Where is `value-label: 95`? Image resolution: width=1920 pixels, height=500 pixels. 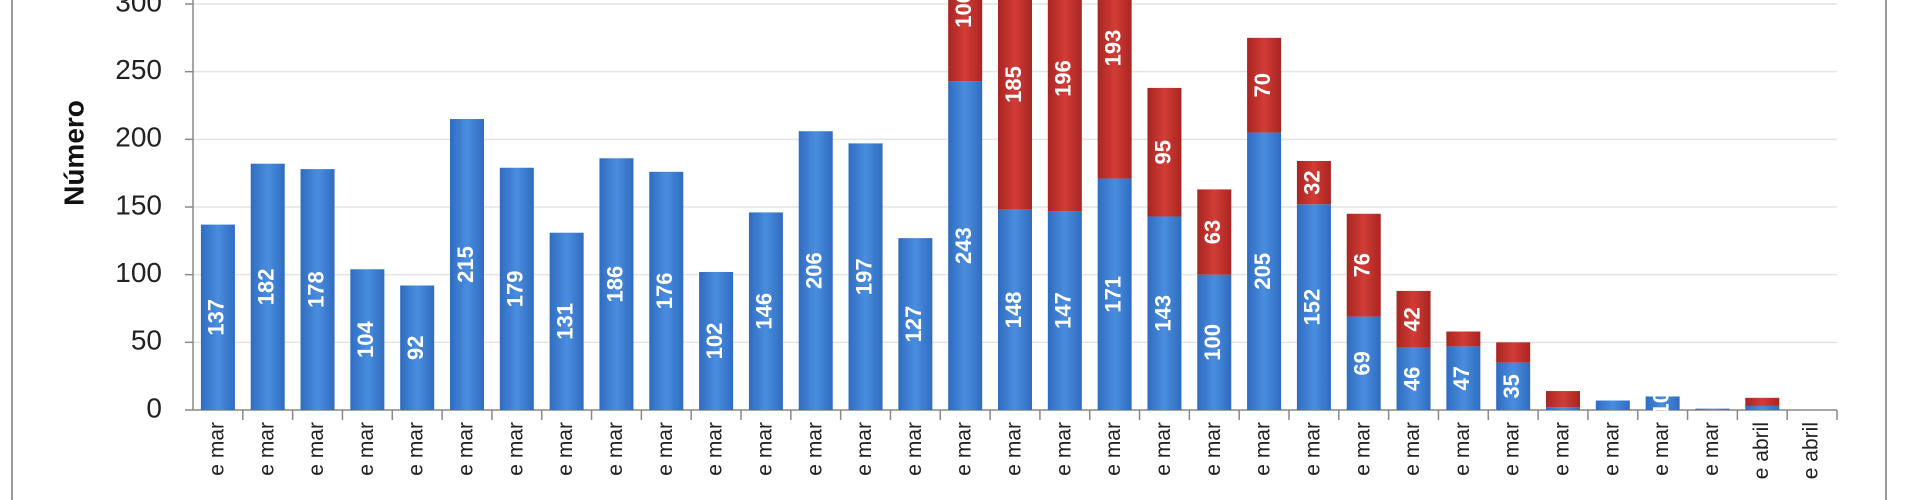
value-label: 95 is located at coordinates (1162, 152).